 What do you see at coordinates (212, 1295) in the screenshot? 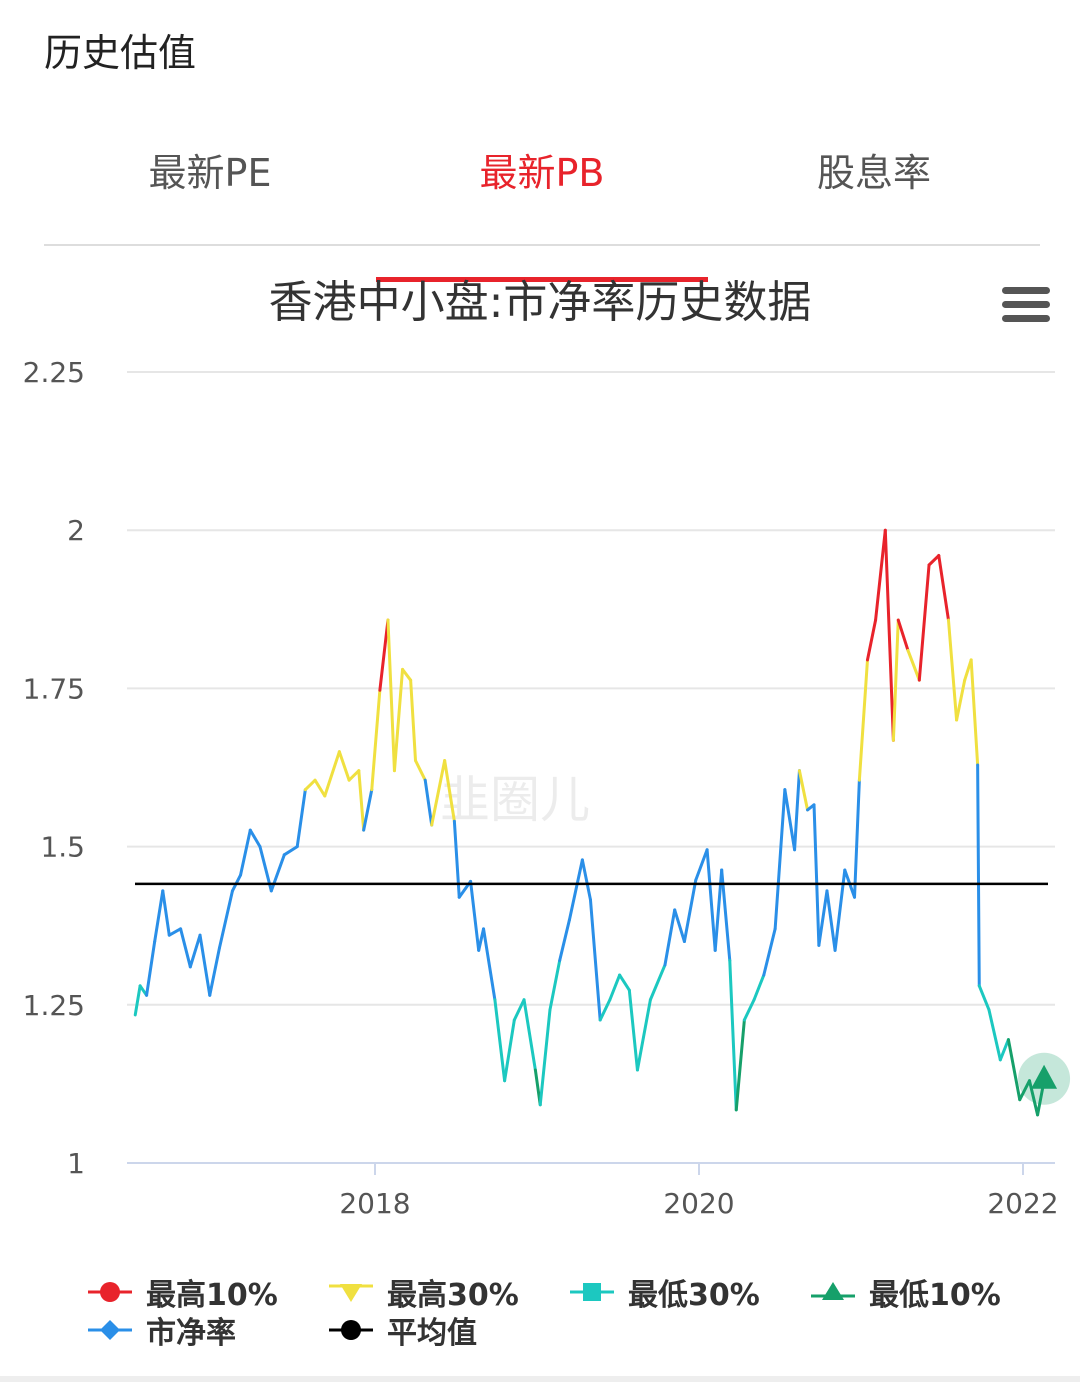
I see `legend-label: 最高10%` at bounding box center [212, 1295].